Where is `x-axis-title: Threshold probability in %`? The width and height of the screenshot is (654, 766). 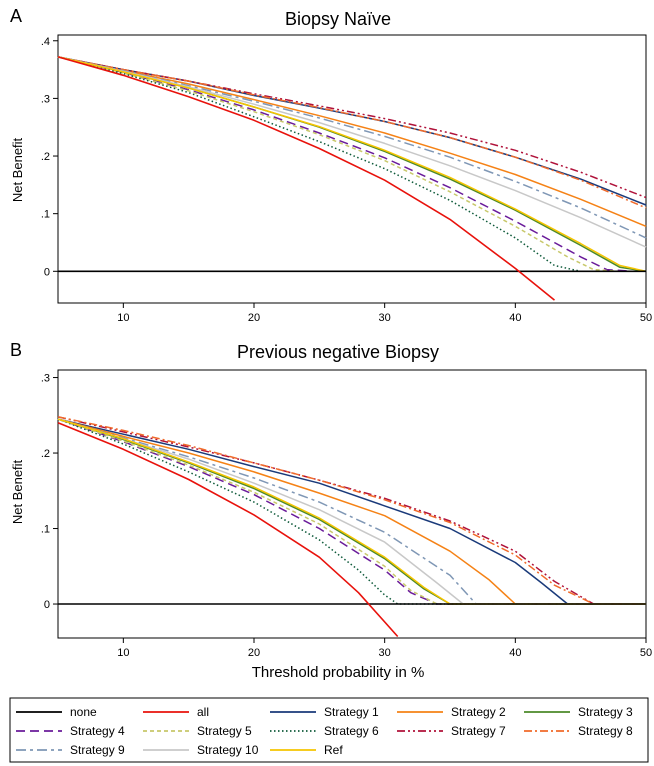
x-axis-title: Threshold probability in % is located at coordinates (338, 672).